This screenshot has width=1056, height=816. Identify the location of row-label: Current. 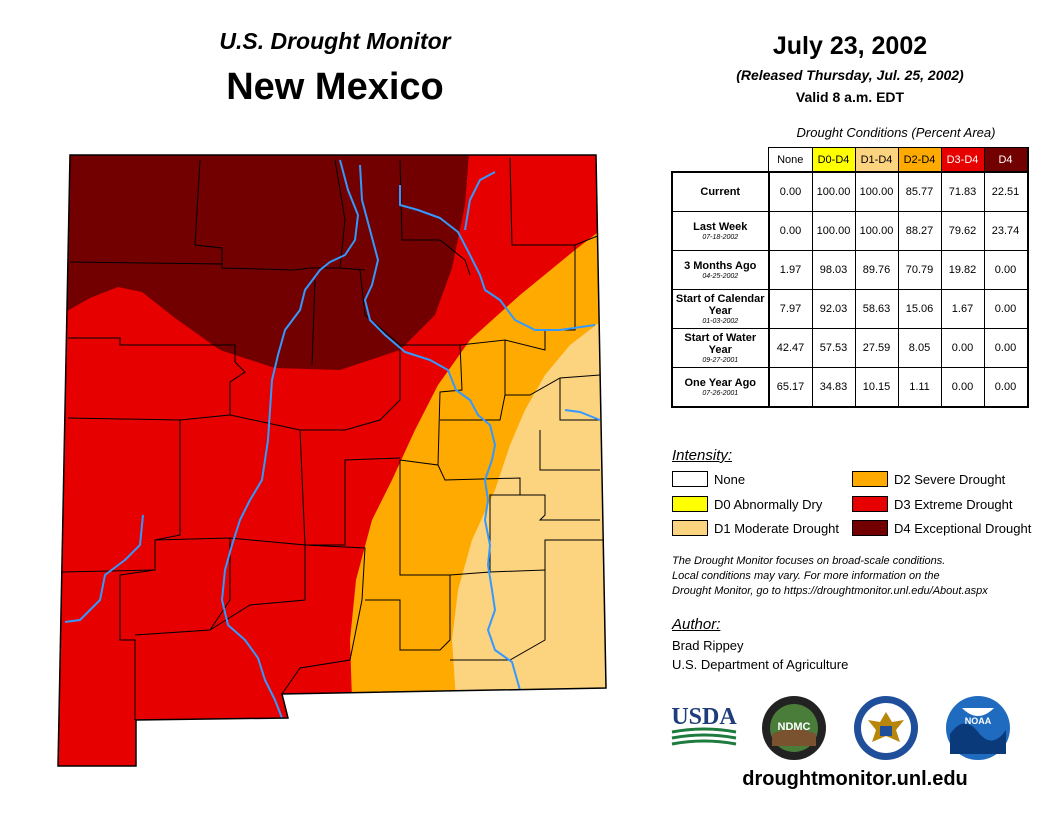
(720, 191).